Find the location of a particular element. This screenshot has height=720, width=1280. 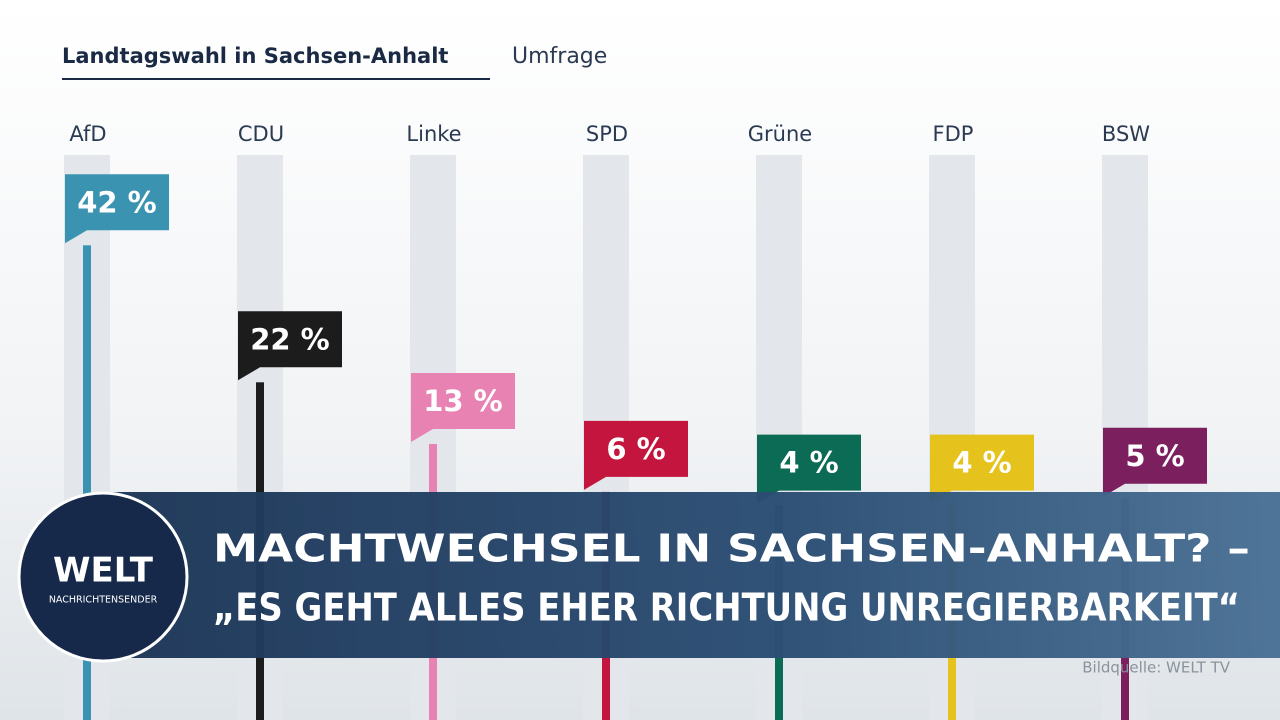

value-label: 5 % is located at coordinates (1154, 456).